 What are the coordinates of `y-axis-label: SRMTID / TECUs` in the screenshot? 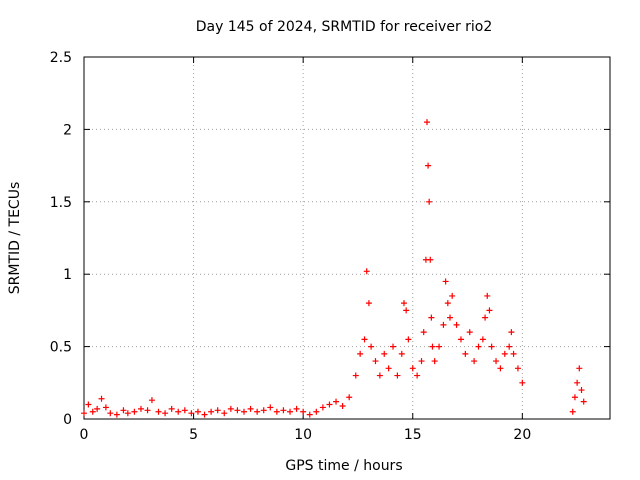 It's located at (15, 238).